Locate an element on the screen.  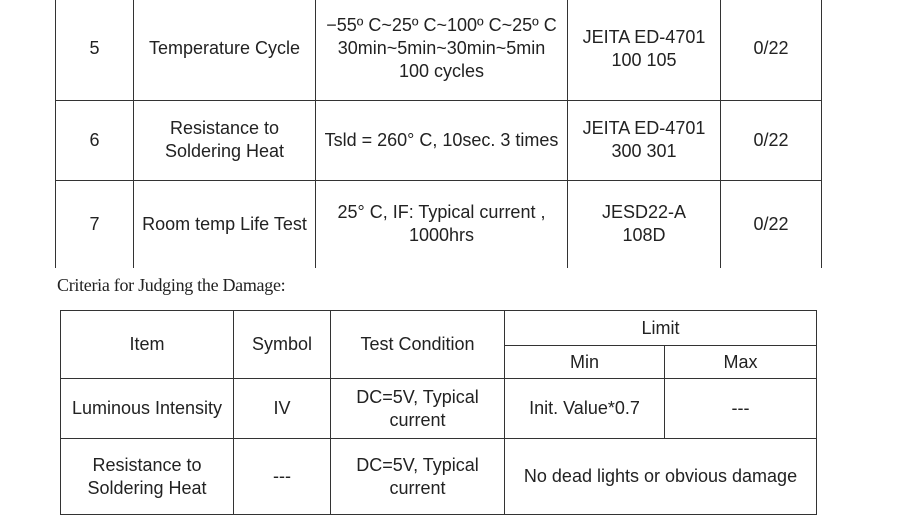
header-cell: Limit is located at coordinates (660, 328).